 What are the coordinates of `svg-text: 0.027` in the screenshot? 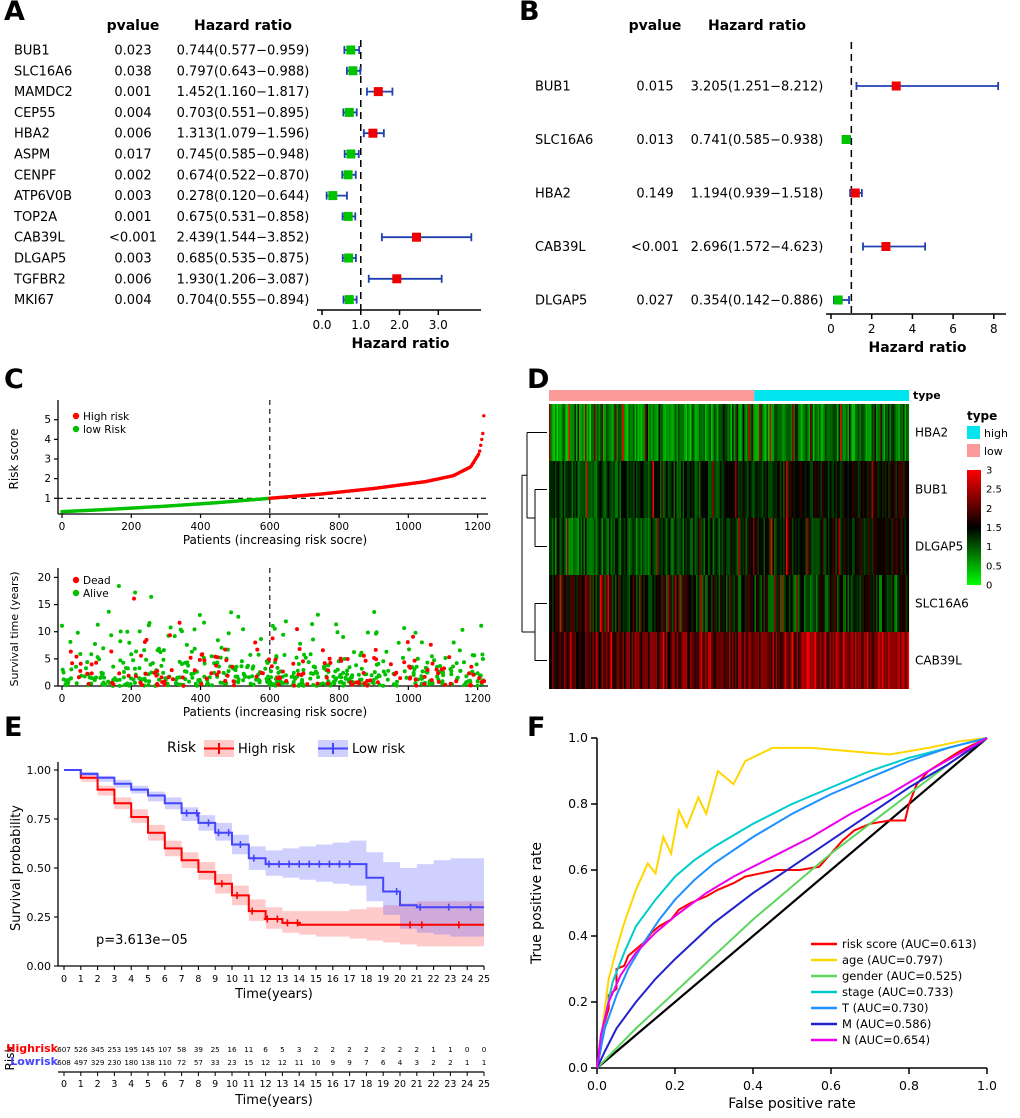 It's located at (654, 301).